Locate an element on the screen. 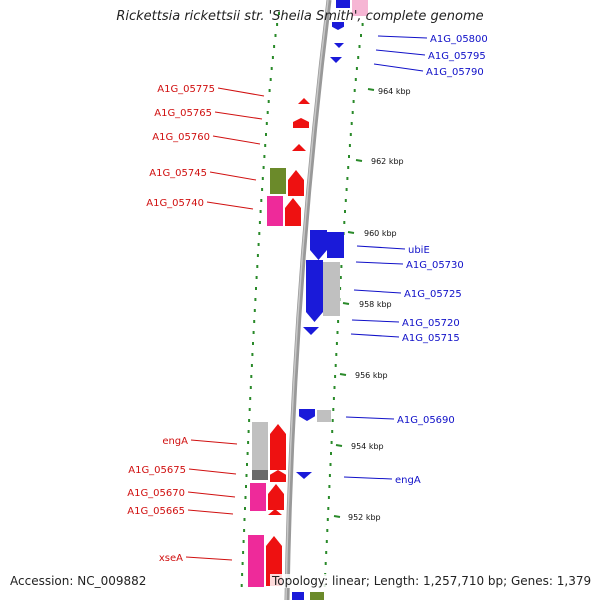 This screenshot has width=600, height=600. gene-a1g-05740-pink is located at coordinates (275, 211).